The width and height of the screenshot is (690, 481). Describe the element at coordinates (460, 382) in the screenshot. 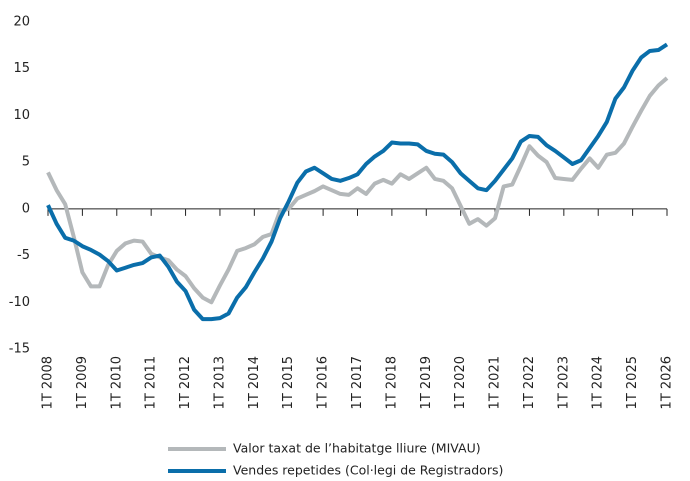

I see `x-tick-label: 1T 2020` at that location.